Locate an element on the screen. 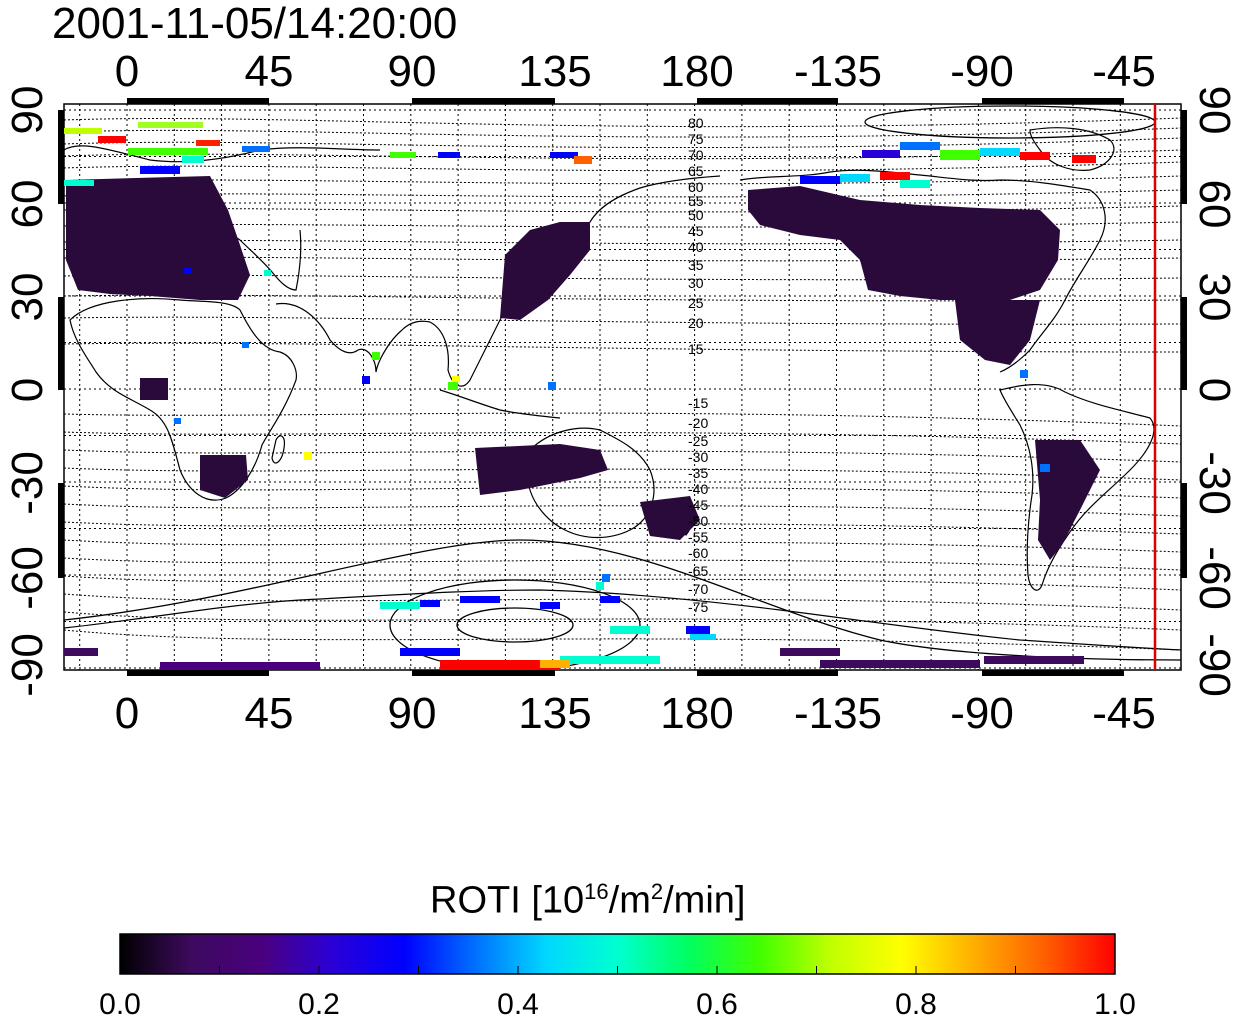 Image resolution: width=1240 pixels, height=1024 pixels. contour-label: -70 is located at coordinates (698, 589).